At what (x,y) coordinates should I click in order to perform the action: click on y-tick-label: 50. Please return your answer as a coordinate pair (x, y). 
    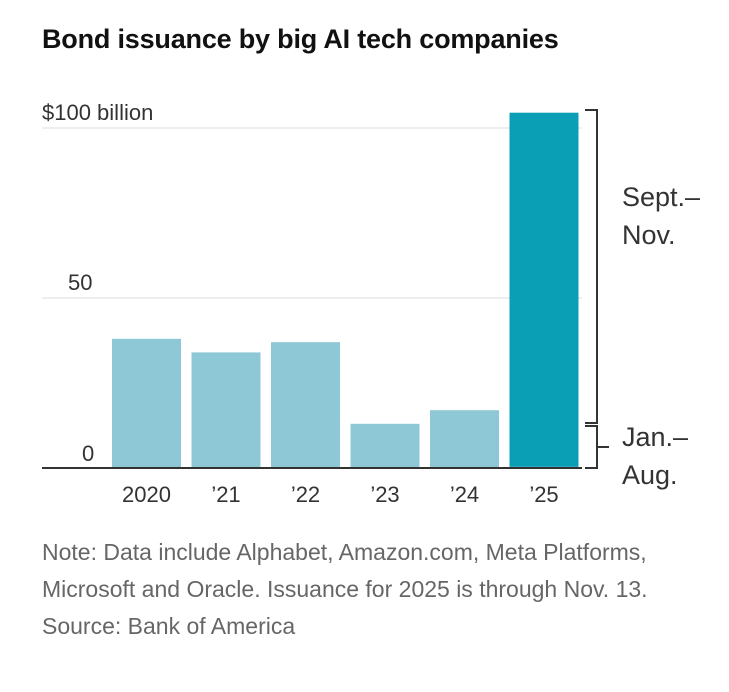
    Looking at the image, I should click on (80, 282).